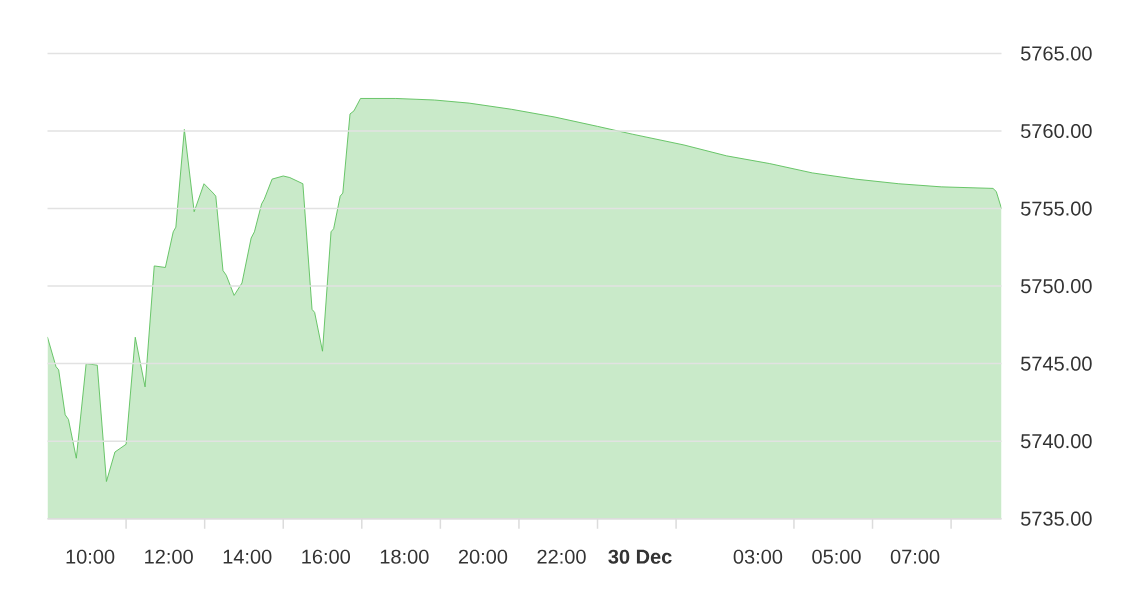 This screenshot has width=1140, height=602. What do you see at coordinates (1056, 53) in the screenshot?
I see `y-tick-label: 5765.00` at bounding box center [1056, 53].